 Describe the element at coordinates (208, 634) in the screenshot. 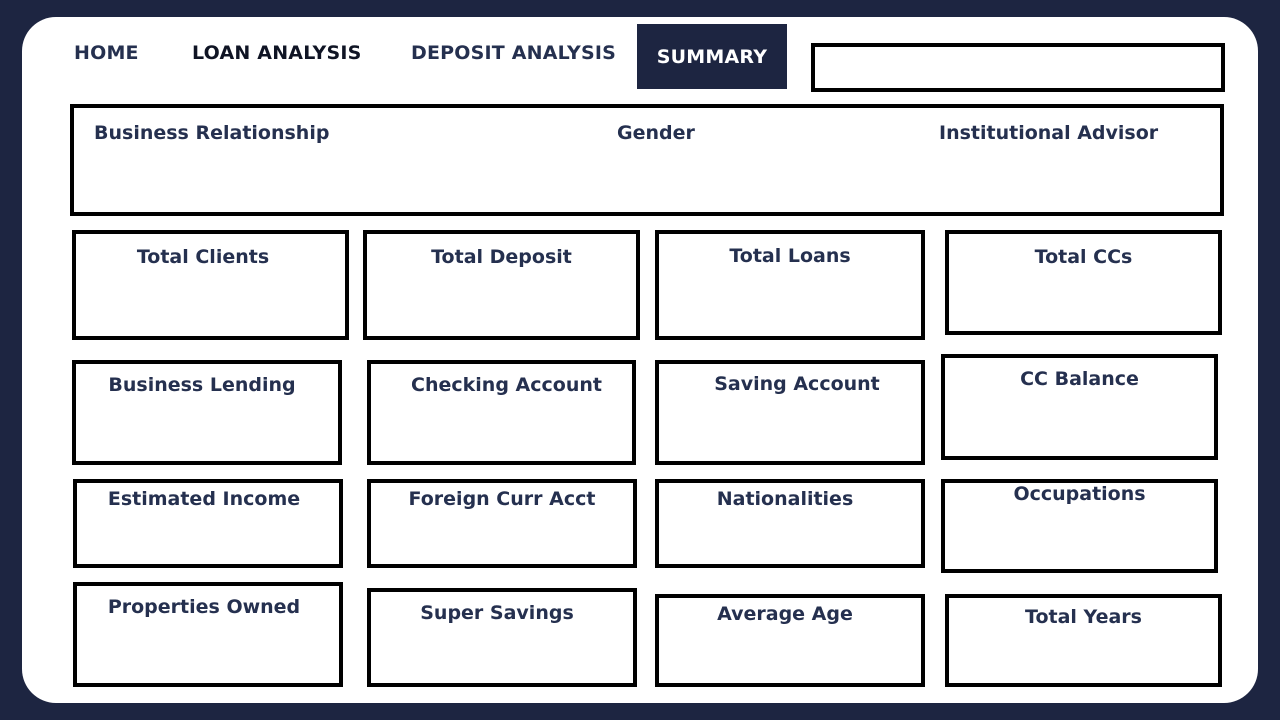

I see `kpi-properties-owned: Properties Owned` at that location.